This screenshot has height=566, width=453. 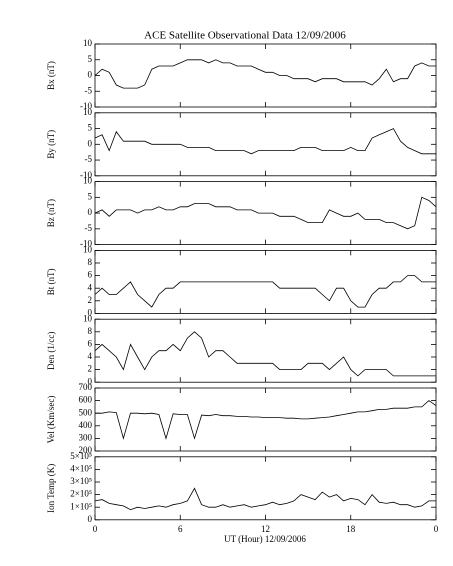 What do you see at coordinates (51, 351) in the screenshot?
I see `y-axis-label: Den (1/cc)` at bounding box center [51, 351].